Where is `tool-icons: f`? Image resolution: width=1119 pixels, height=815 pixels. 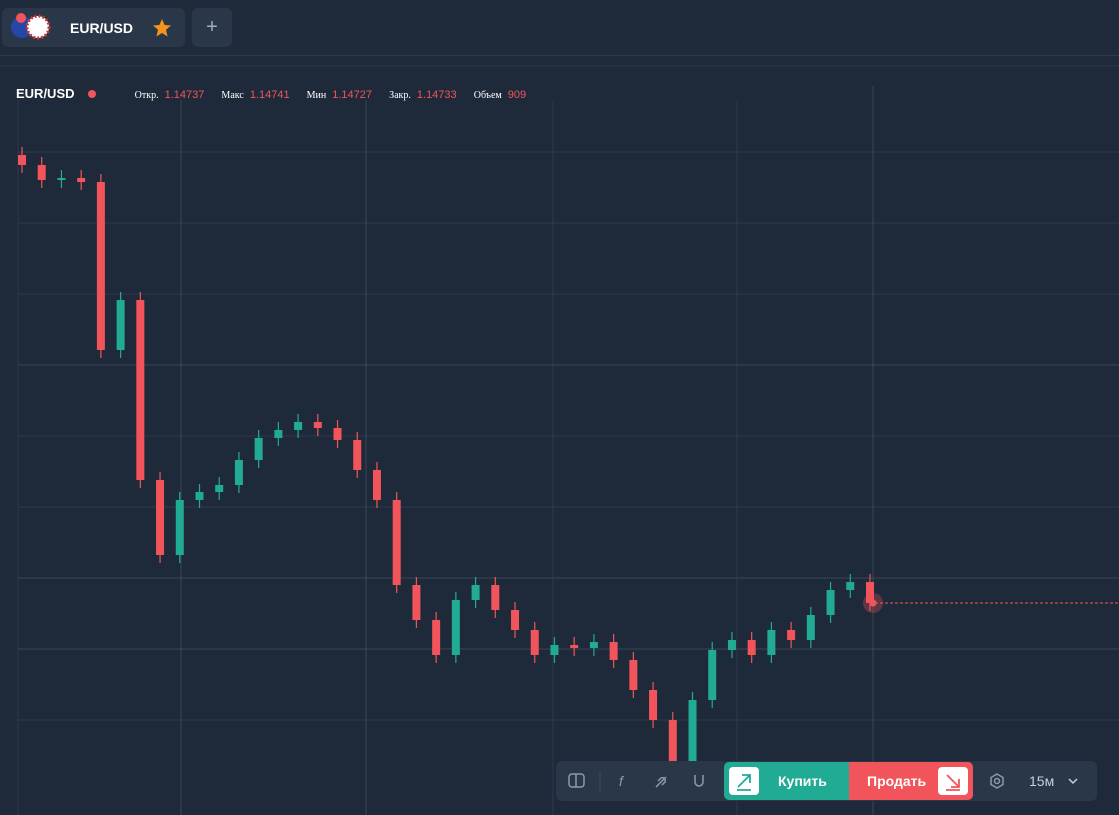 tool-icons: f is located at coordinates (636, 781).